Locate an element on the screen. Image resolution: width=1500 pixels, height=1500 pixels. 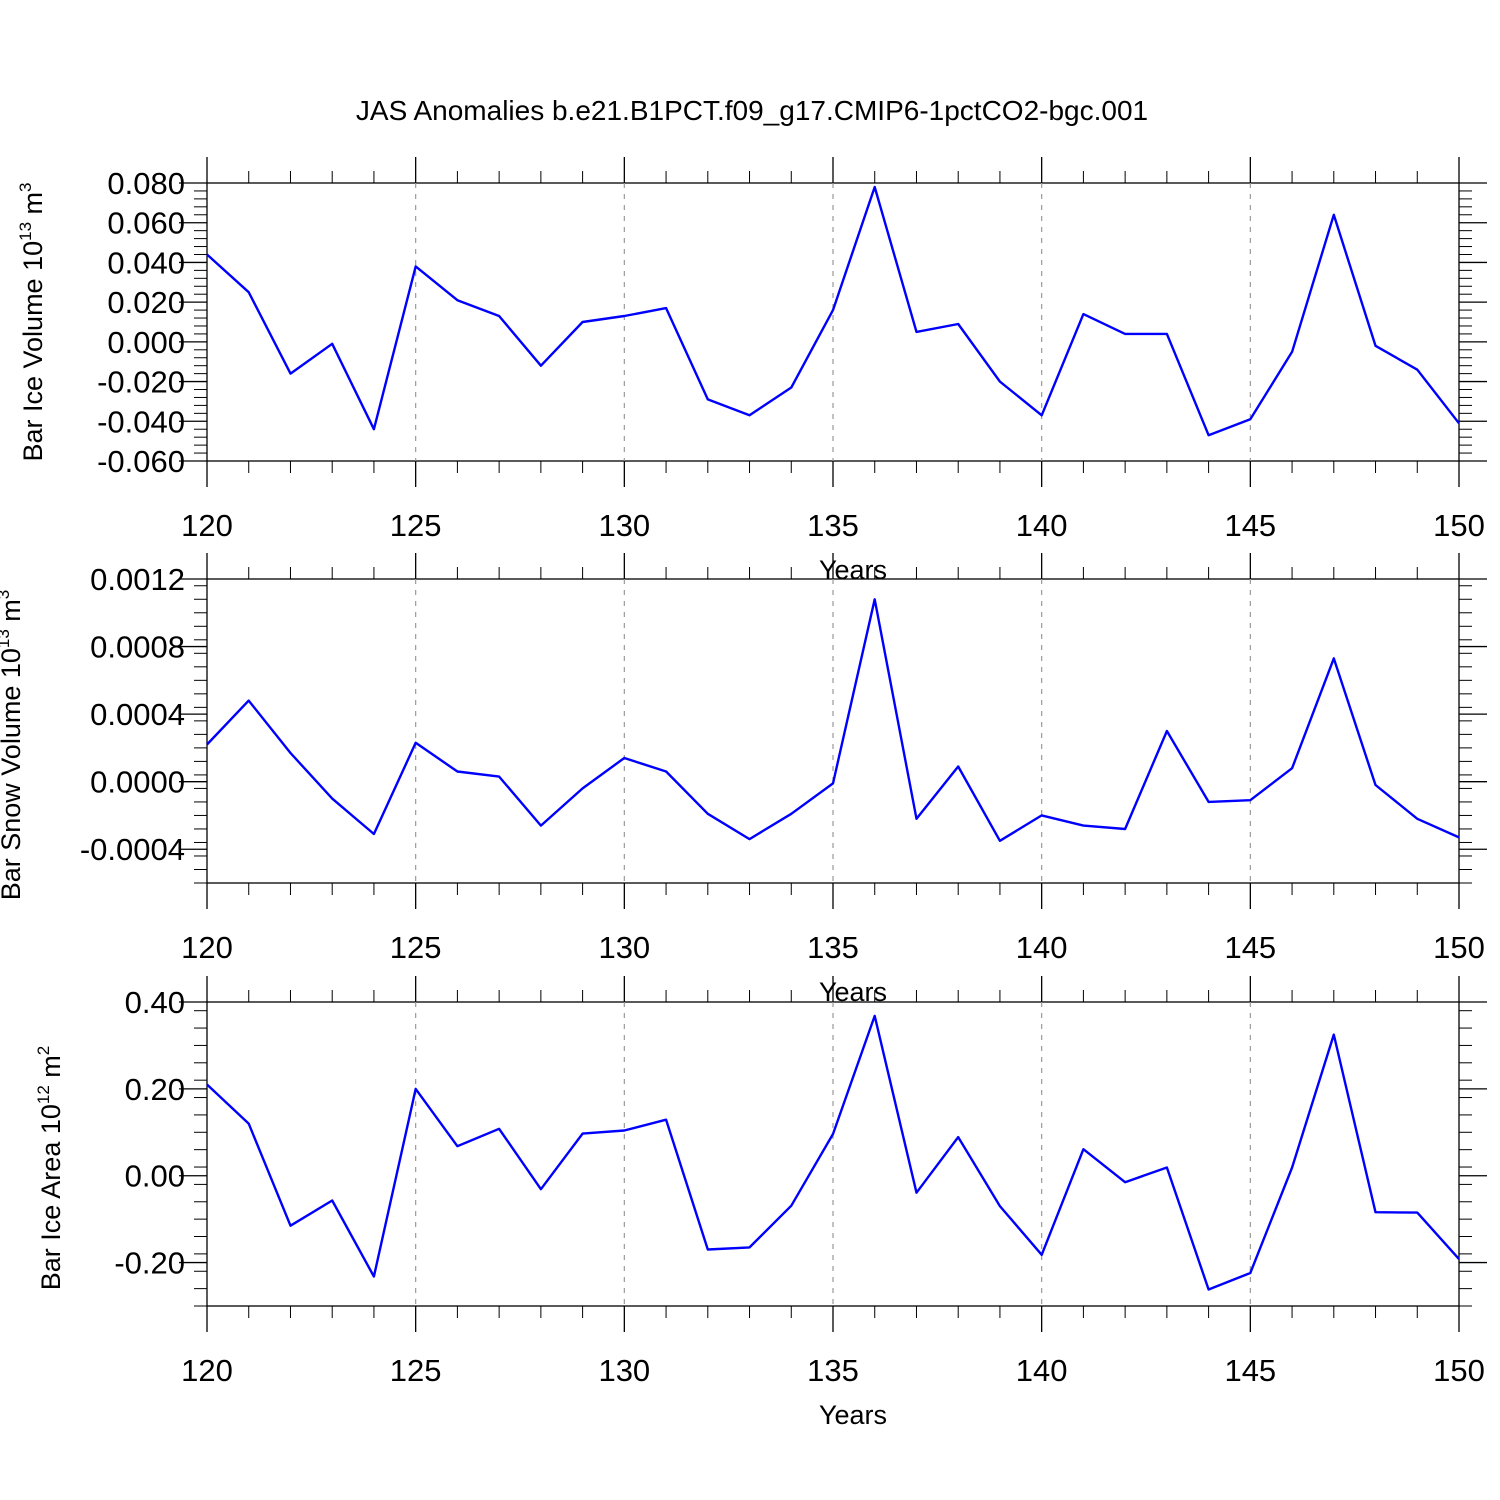
y-tick-label: 0.020 is located at coordinates (146, 302).